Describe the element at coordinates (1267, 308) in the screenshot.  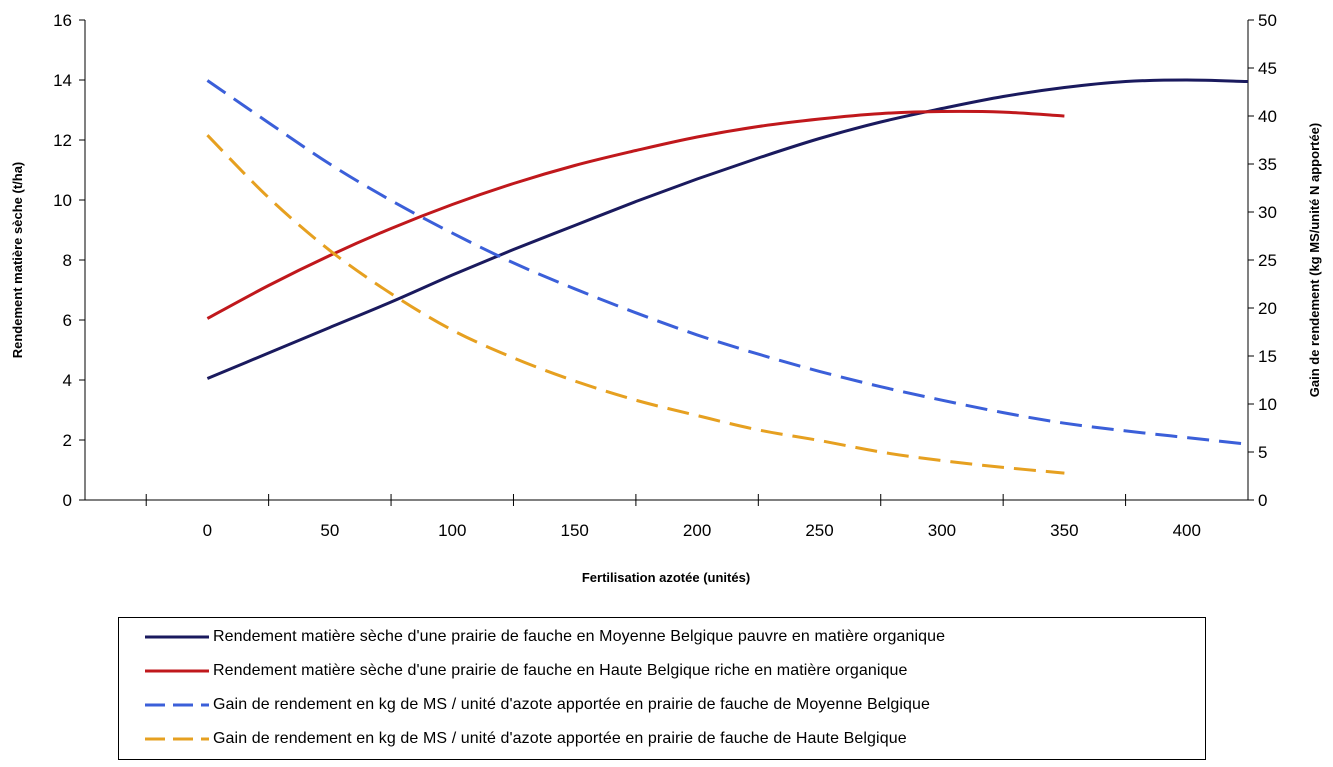
I see `y-right-tick-label: 20` at that location.